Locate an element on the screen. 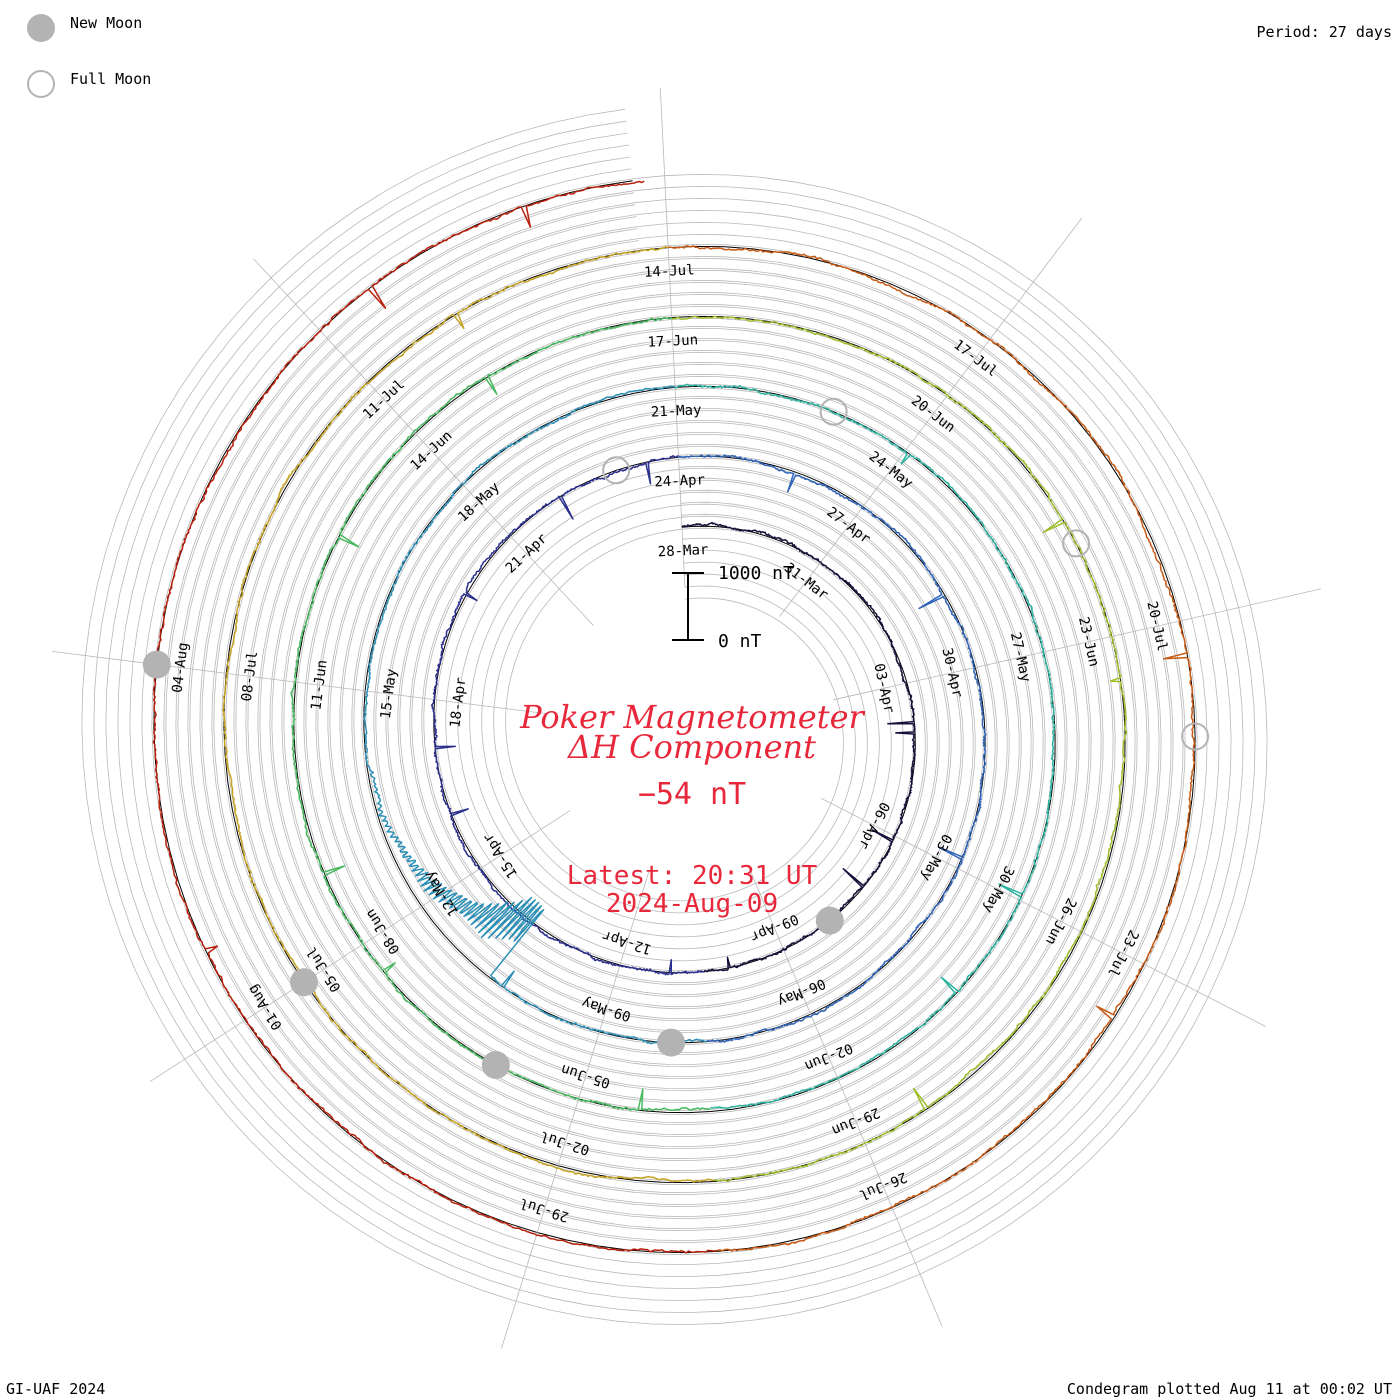 The height and width of the screenshot is (1400, 1400). latest-time: Latest: 20:31 UT is located at coordinates (692, 876).